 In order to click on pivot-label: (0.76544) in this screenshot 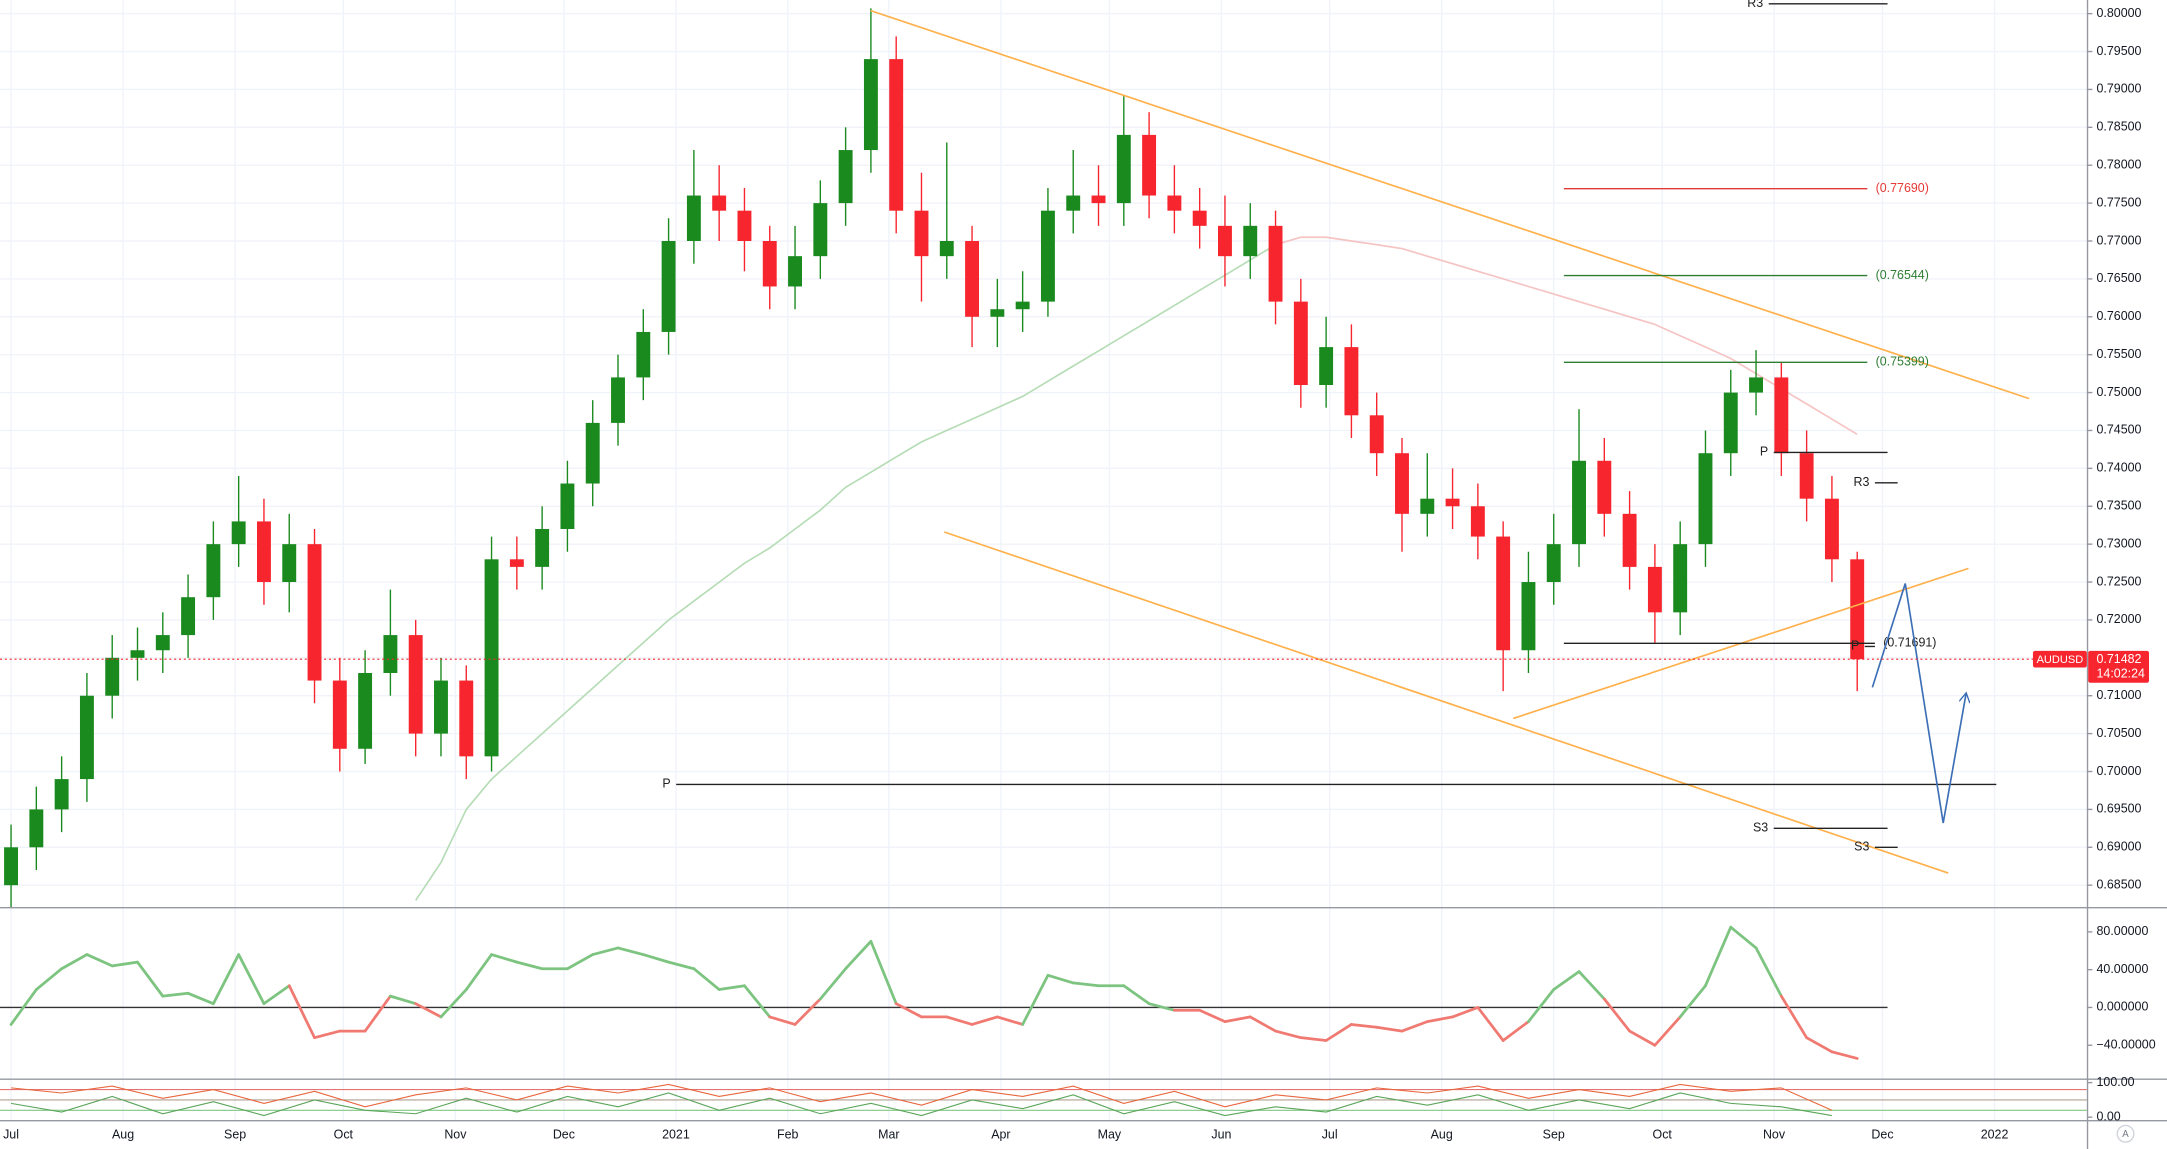, I will do `click(1902, 275)`.